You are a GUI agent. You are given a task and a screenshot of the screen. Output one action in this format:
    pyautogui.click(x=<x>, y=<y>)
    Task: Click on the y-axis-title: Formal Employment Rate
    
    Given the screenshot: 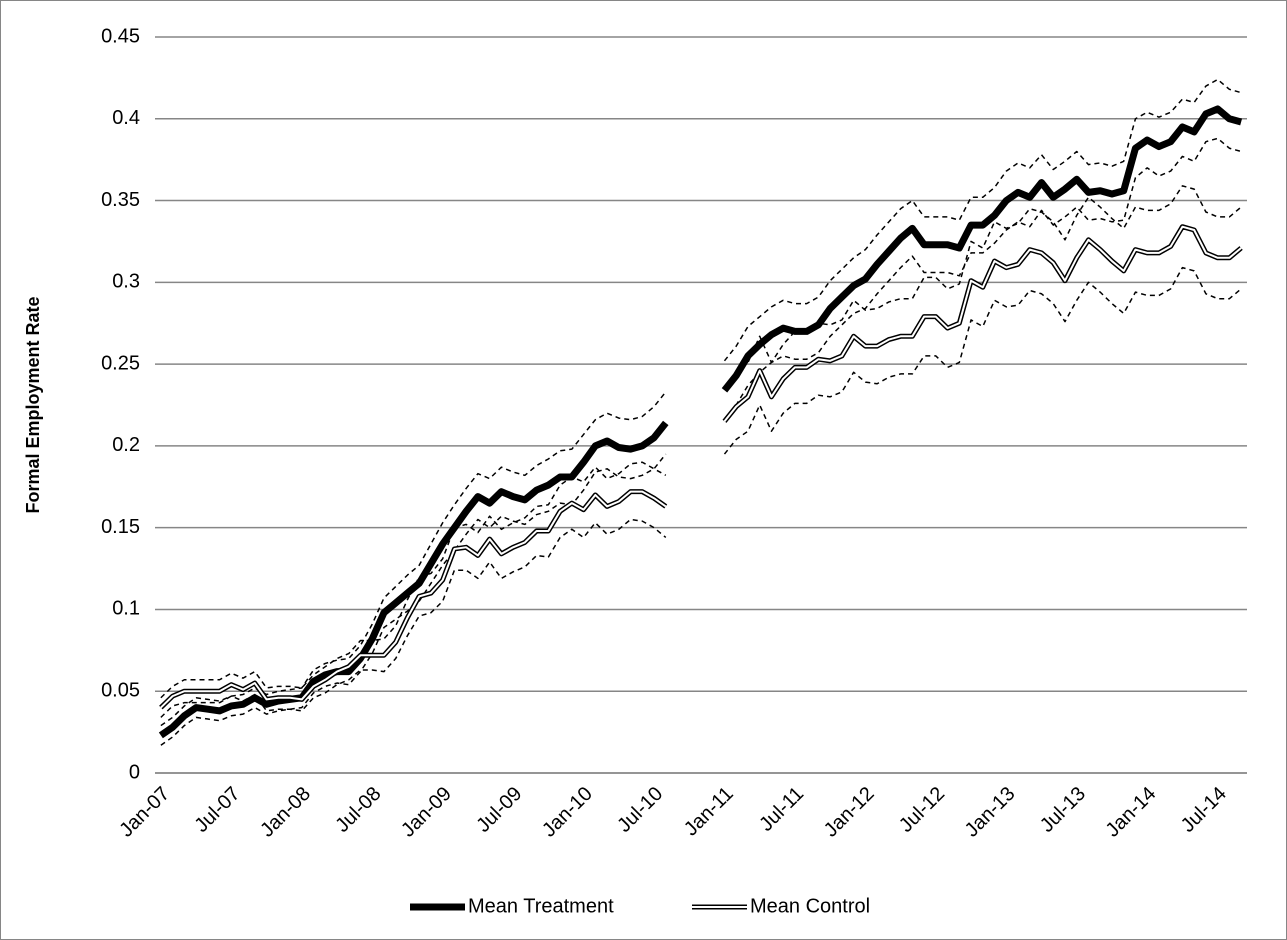 What is the action you would take?
    pyautogui.click(x=33, y=404)
    